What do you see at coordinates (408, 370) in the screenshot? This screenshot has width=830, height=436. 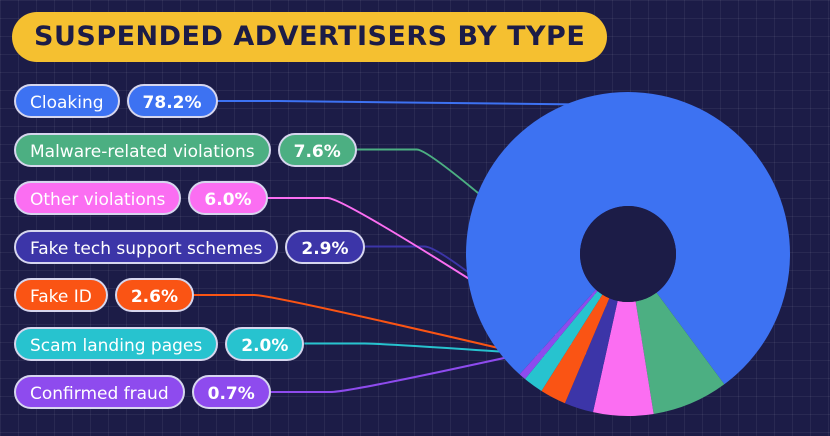 I see `connector-confirmed-fraud` at bounding box center [408, 370].